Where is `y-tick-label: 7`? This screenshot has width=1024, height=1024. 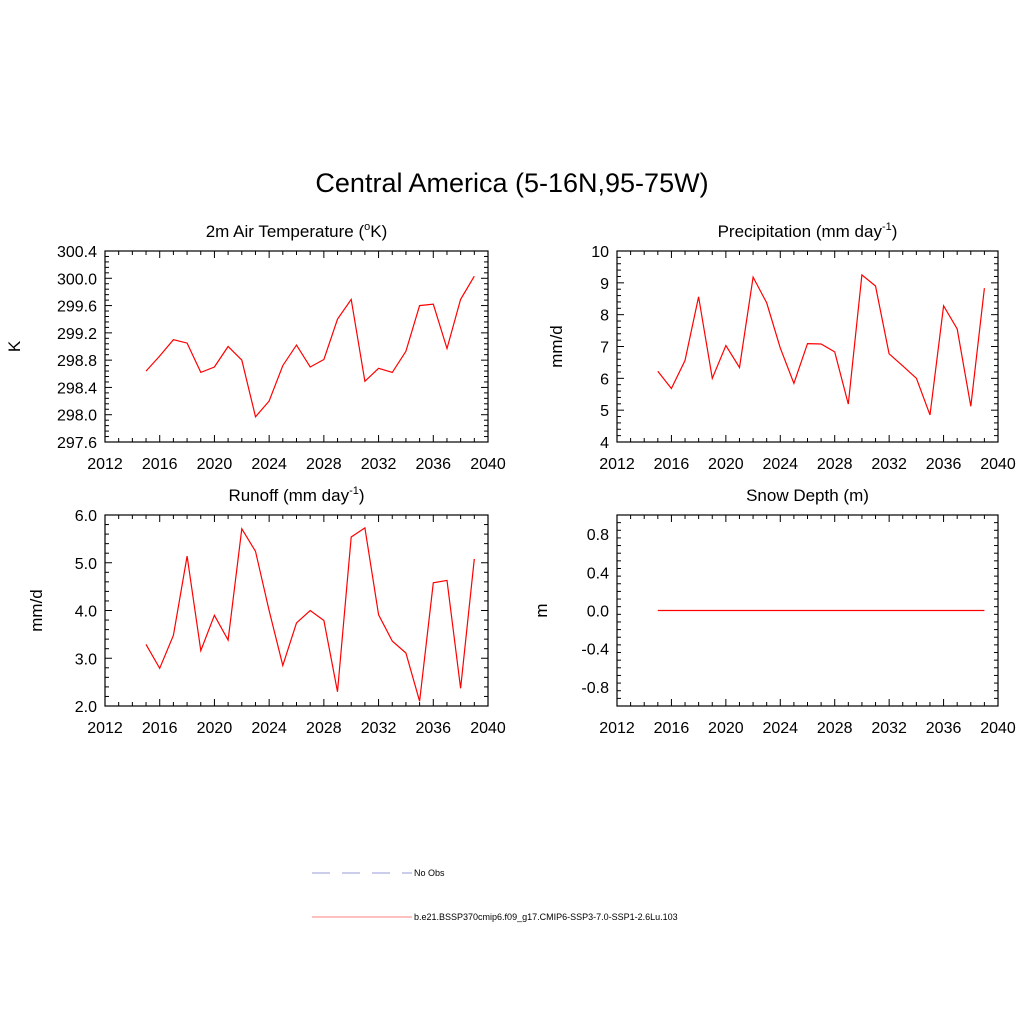
y-tick-label: 7 is located at coordinates (604, 348).